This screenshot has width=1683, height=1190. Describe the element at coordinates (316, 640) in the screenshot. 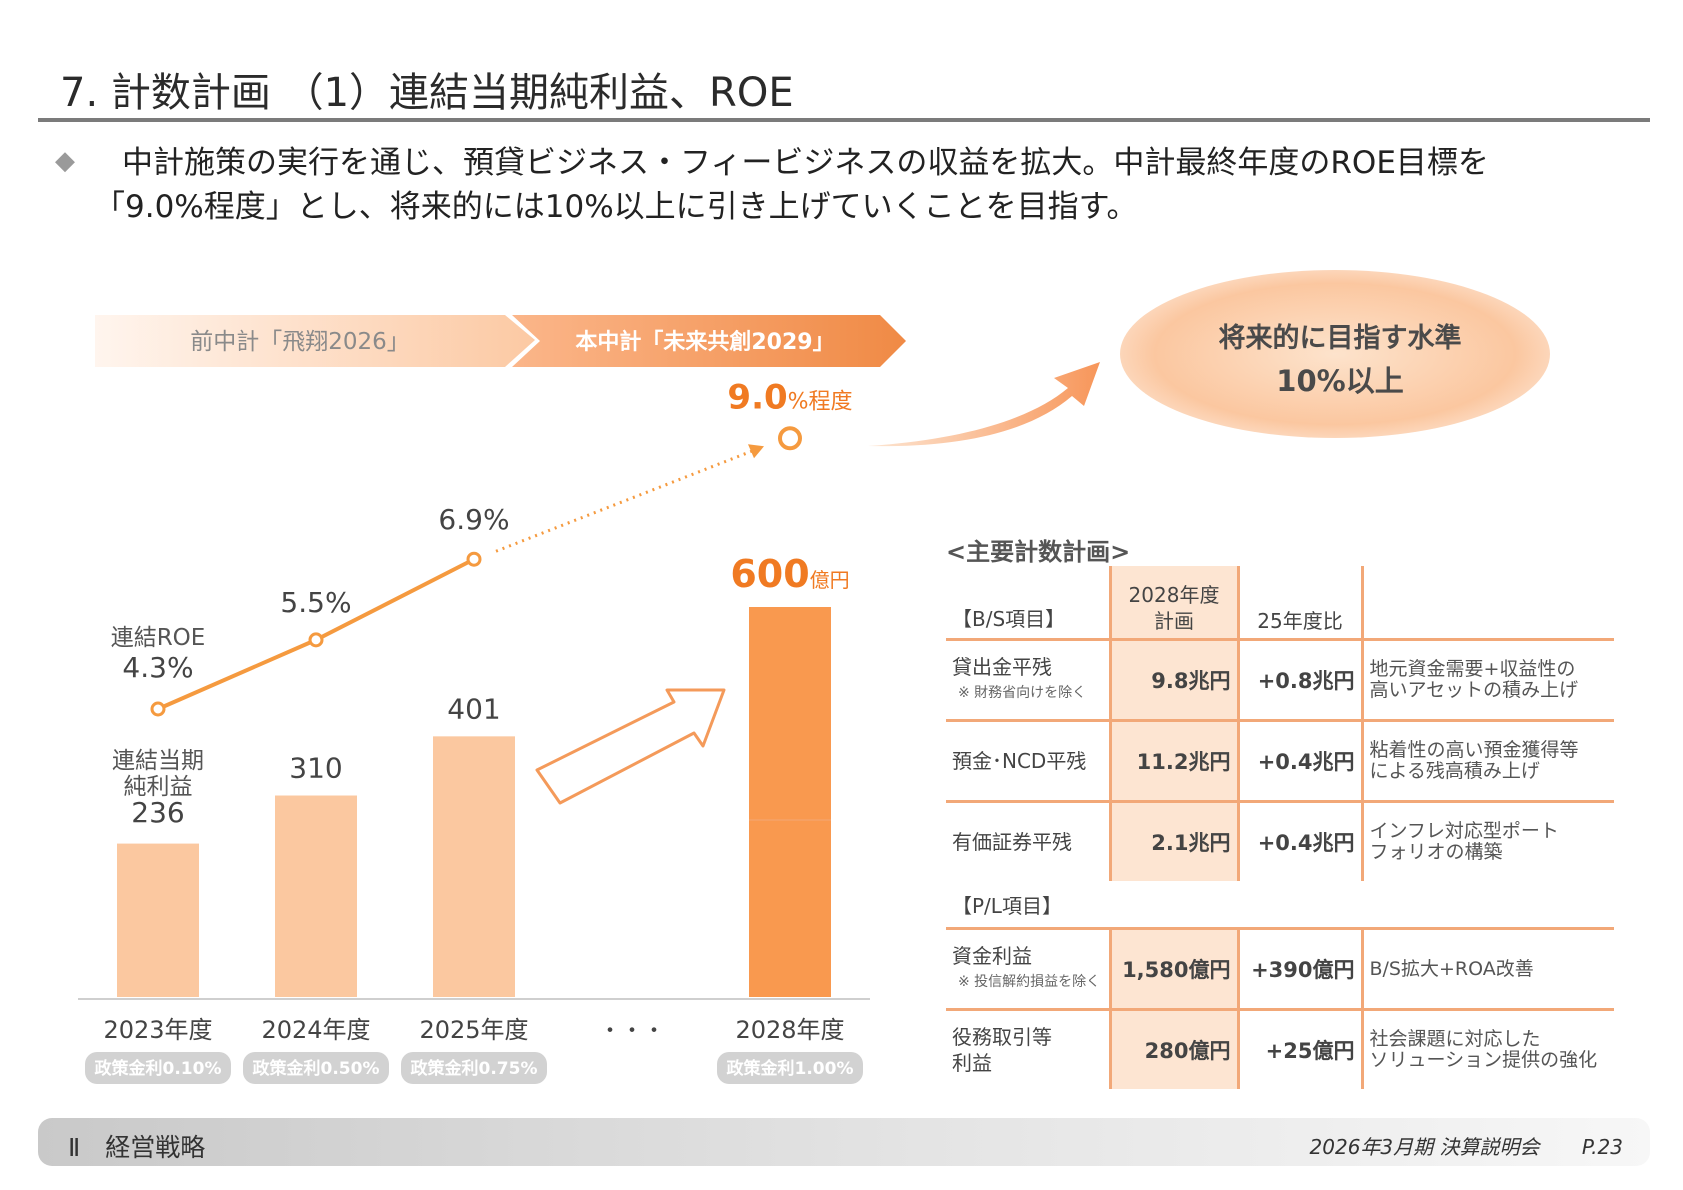

I see `roe-point-2024` at that location.